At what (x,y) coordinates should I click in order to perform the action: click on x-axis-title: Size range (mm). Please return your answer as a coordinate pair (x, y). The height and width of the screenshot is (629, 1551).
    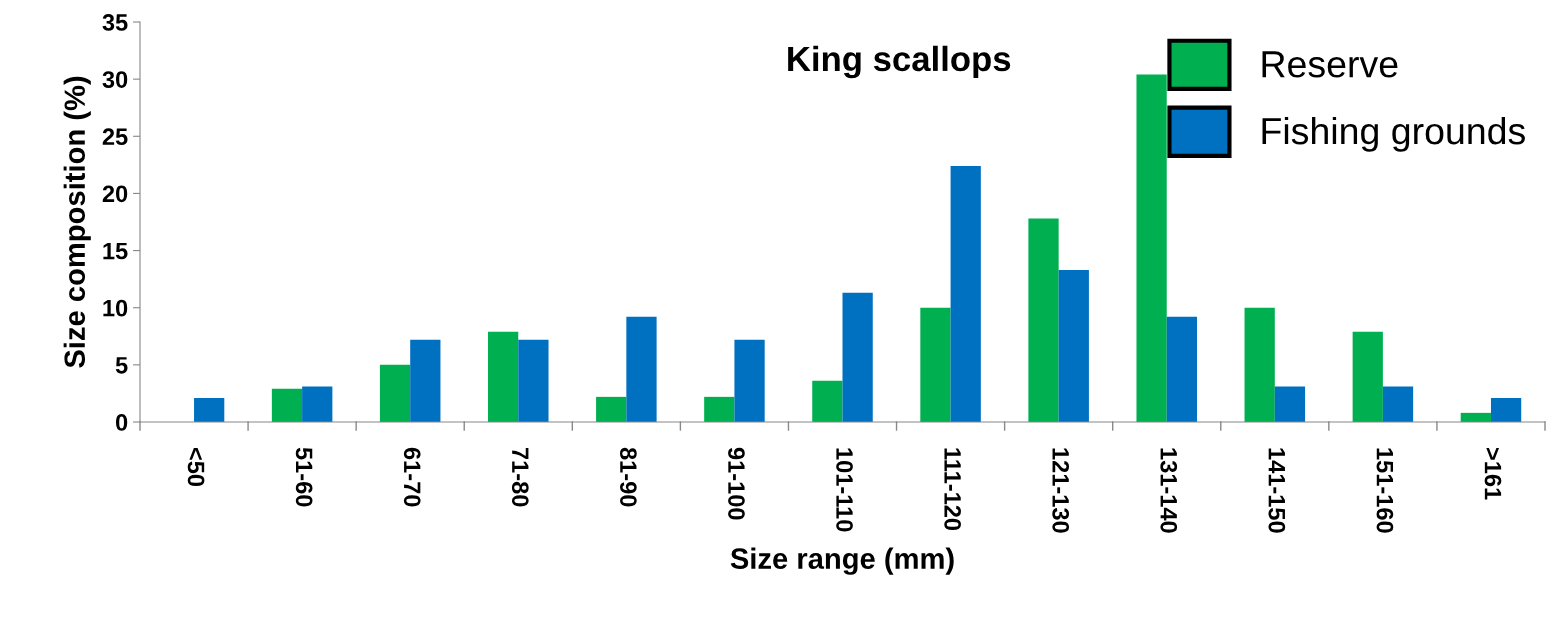
    Looking at the image, I should click on (842, 561).